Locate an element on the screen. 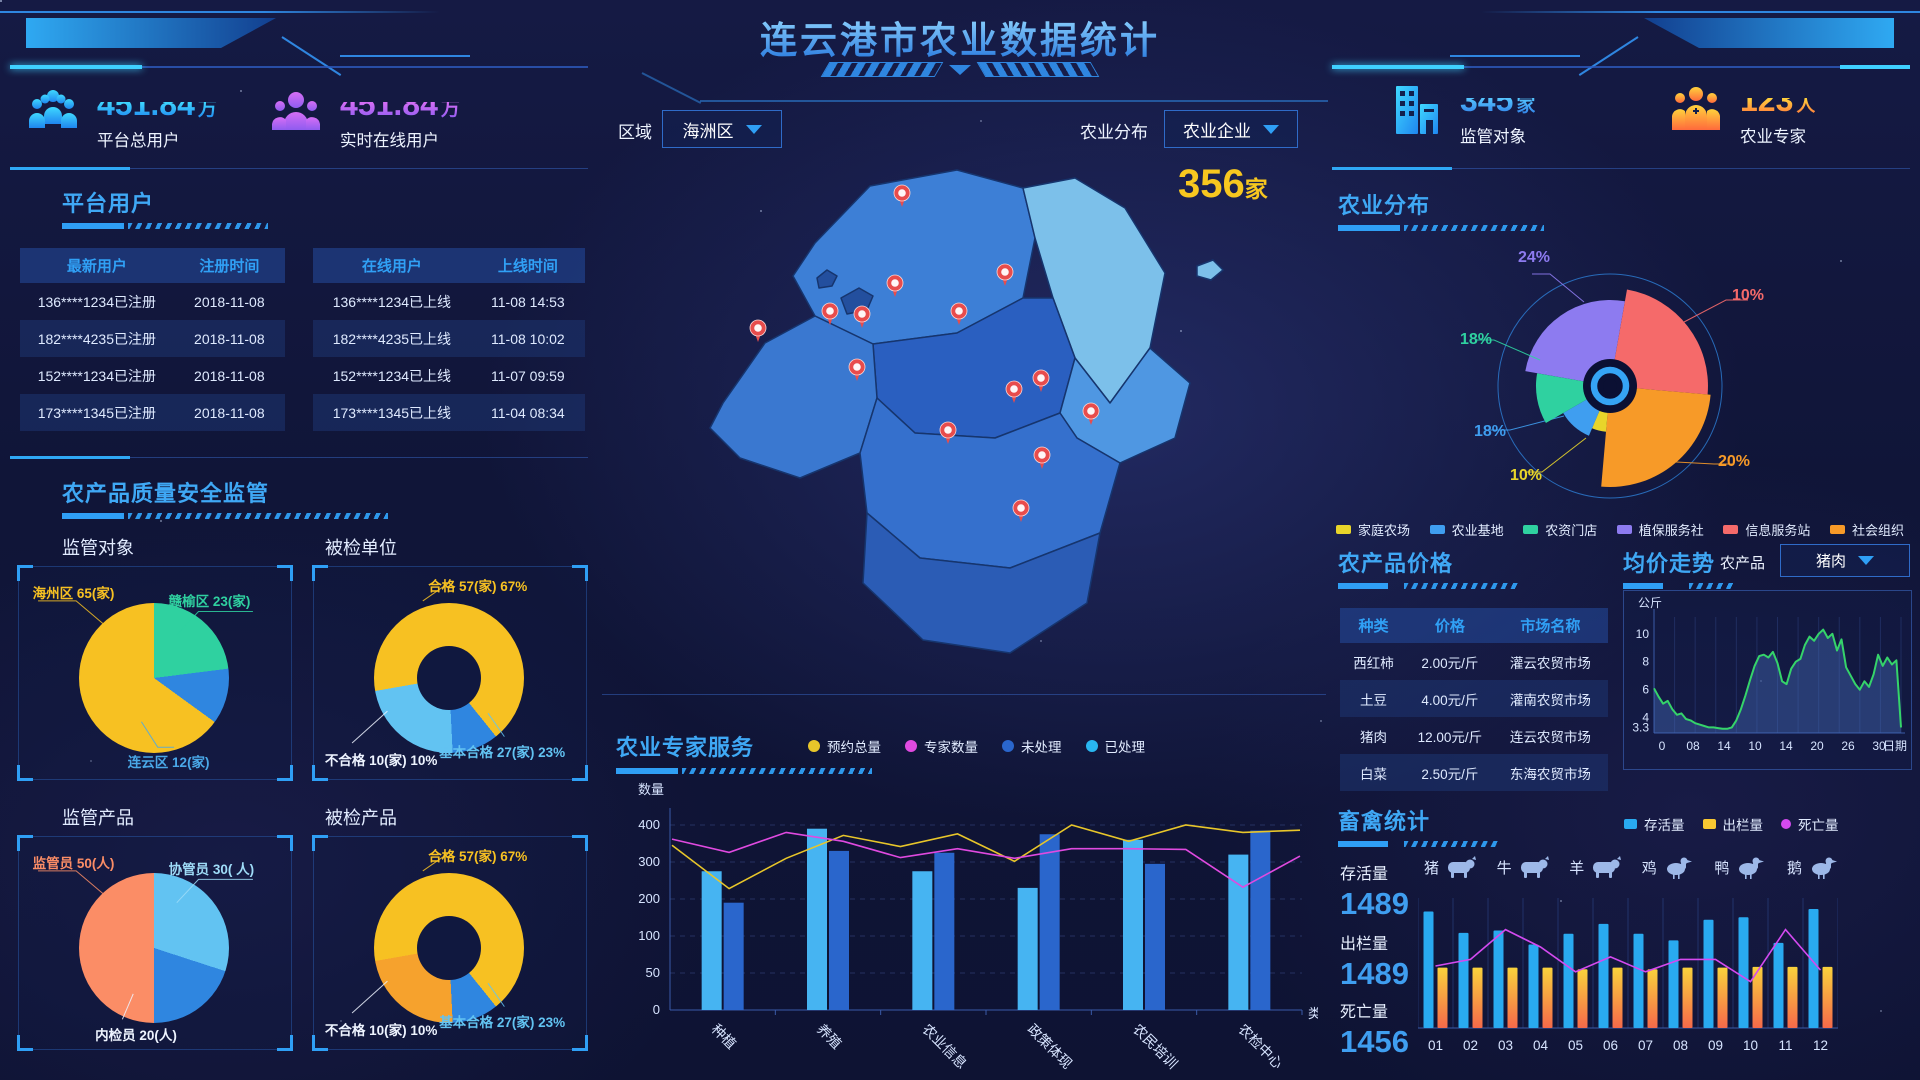 Image resolution: width=1920 pixels, height=1080 pixels. trend-line is located at coordinates (1777, 679).